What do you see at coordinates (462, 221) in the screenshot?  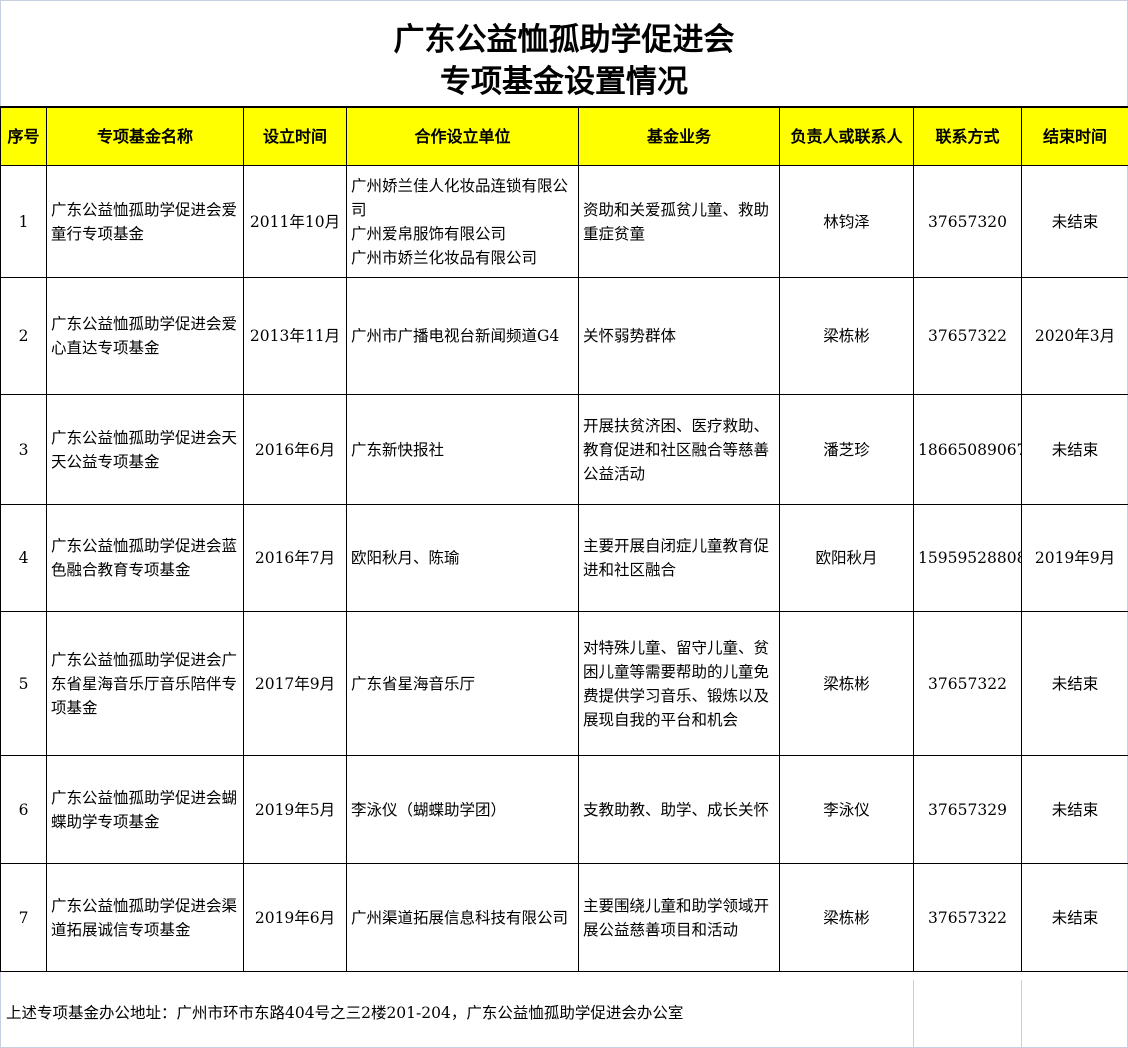 I see `cell-partner: 广州娇兰佳人化妆品连锁有限公司广州爱帛服饰有限公司广州市娇兰化妆品有限公司` at bounding box center [462, 221].